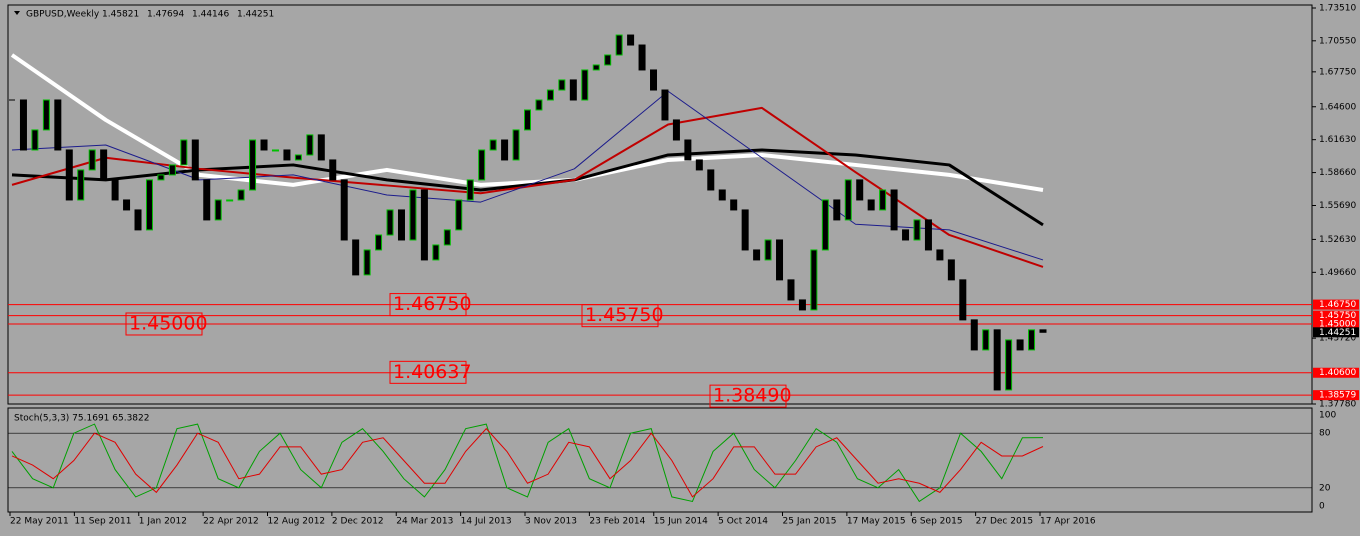  What do you see at coordinates (1337, 140) in the screenshot?
I see `y-tick-label: 1.61630` at bounding box center [1337, 140].